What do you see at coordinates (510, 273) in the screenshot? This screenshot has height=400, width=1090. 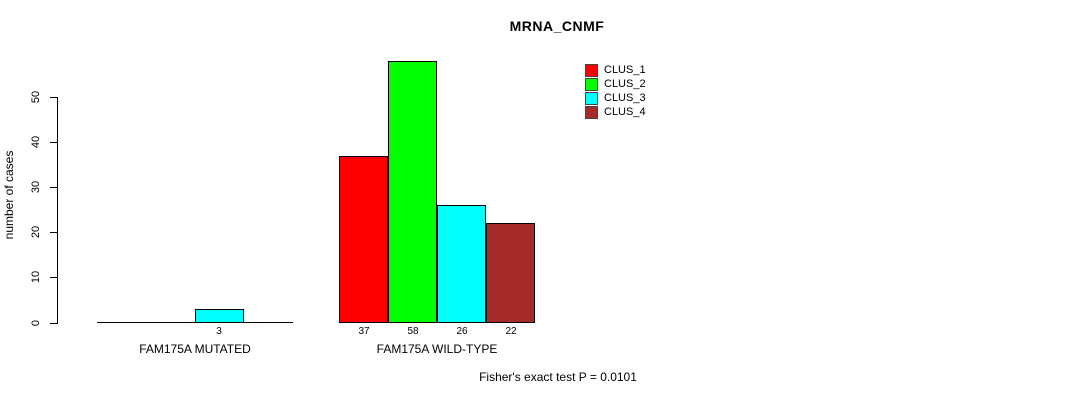 I see `bar-clus_4-wildtype` at bounding box center [510, 273].